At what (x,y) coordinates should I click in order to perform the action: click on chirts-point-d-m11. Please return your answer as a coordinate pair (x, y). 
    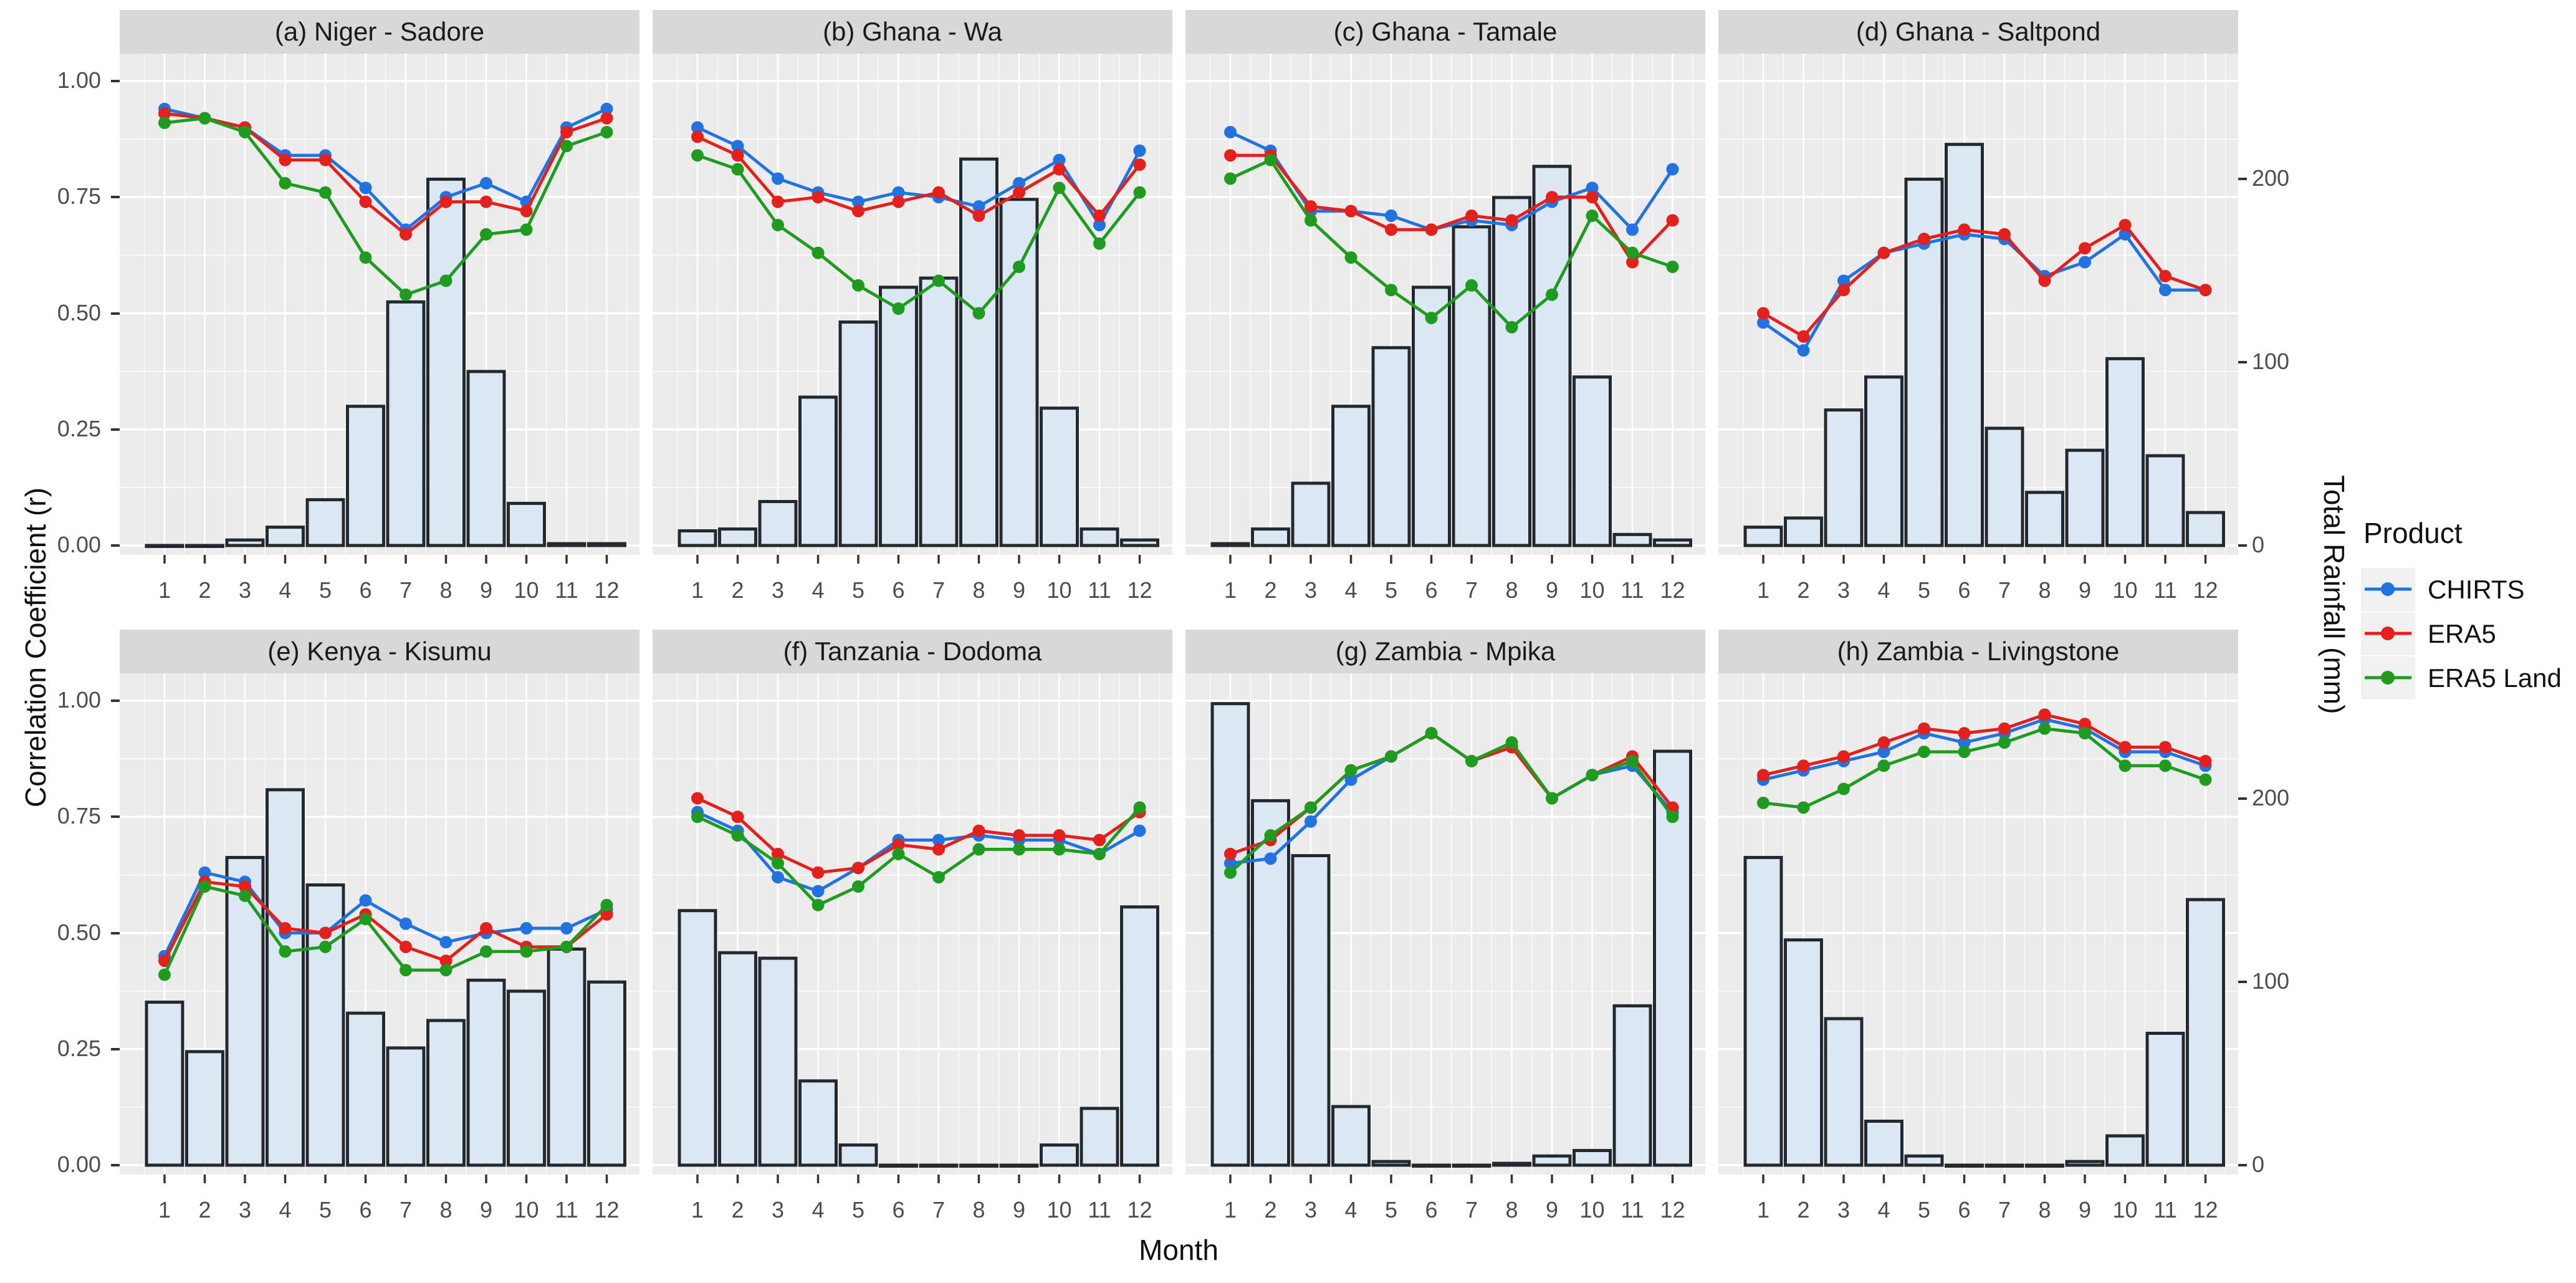
    Looking at the image, I should click on (2165, 290).